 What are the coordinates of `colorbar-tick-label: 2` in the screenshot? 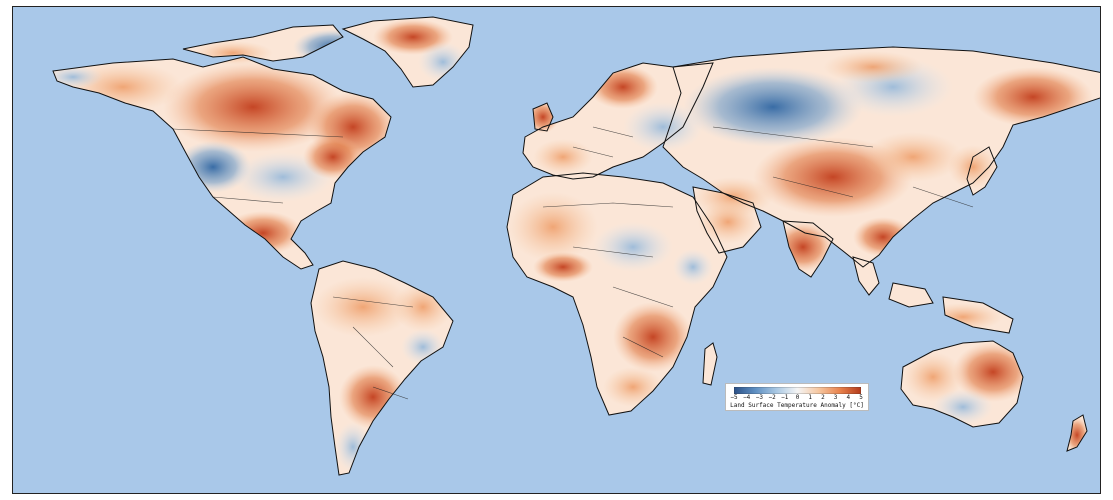 It's located at (823, 397).